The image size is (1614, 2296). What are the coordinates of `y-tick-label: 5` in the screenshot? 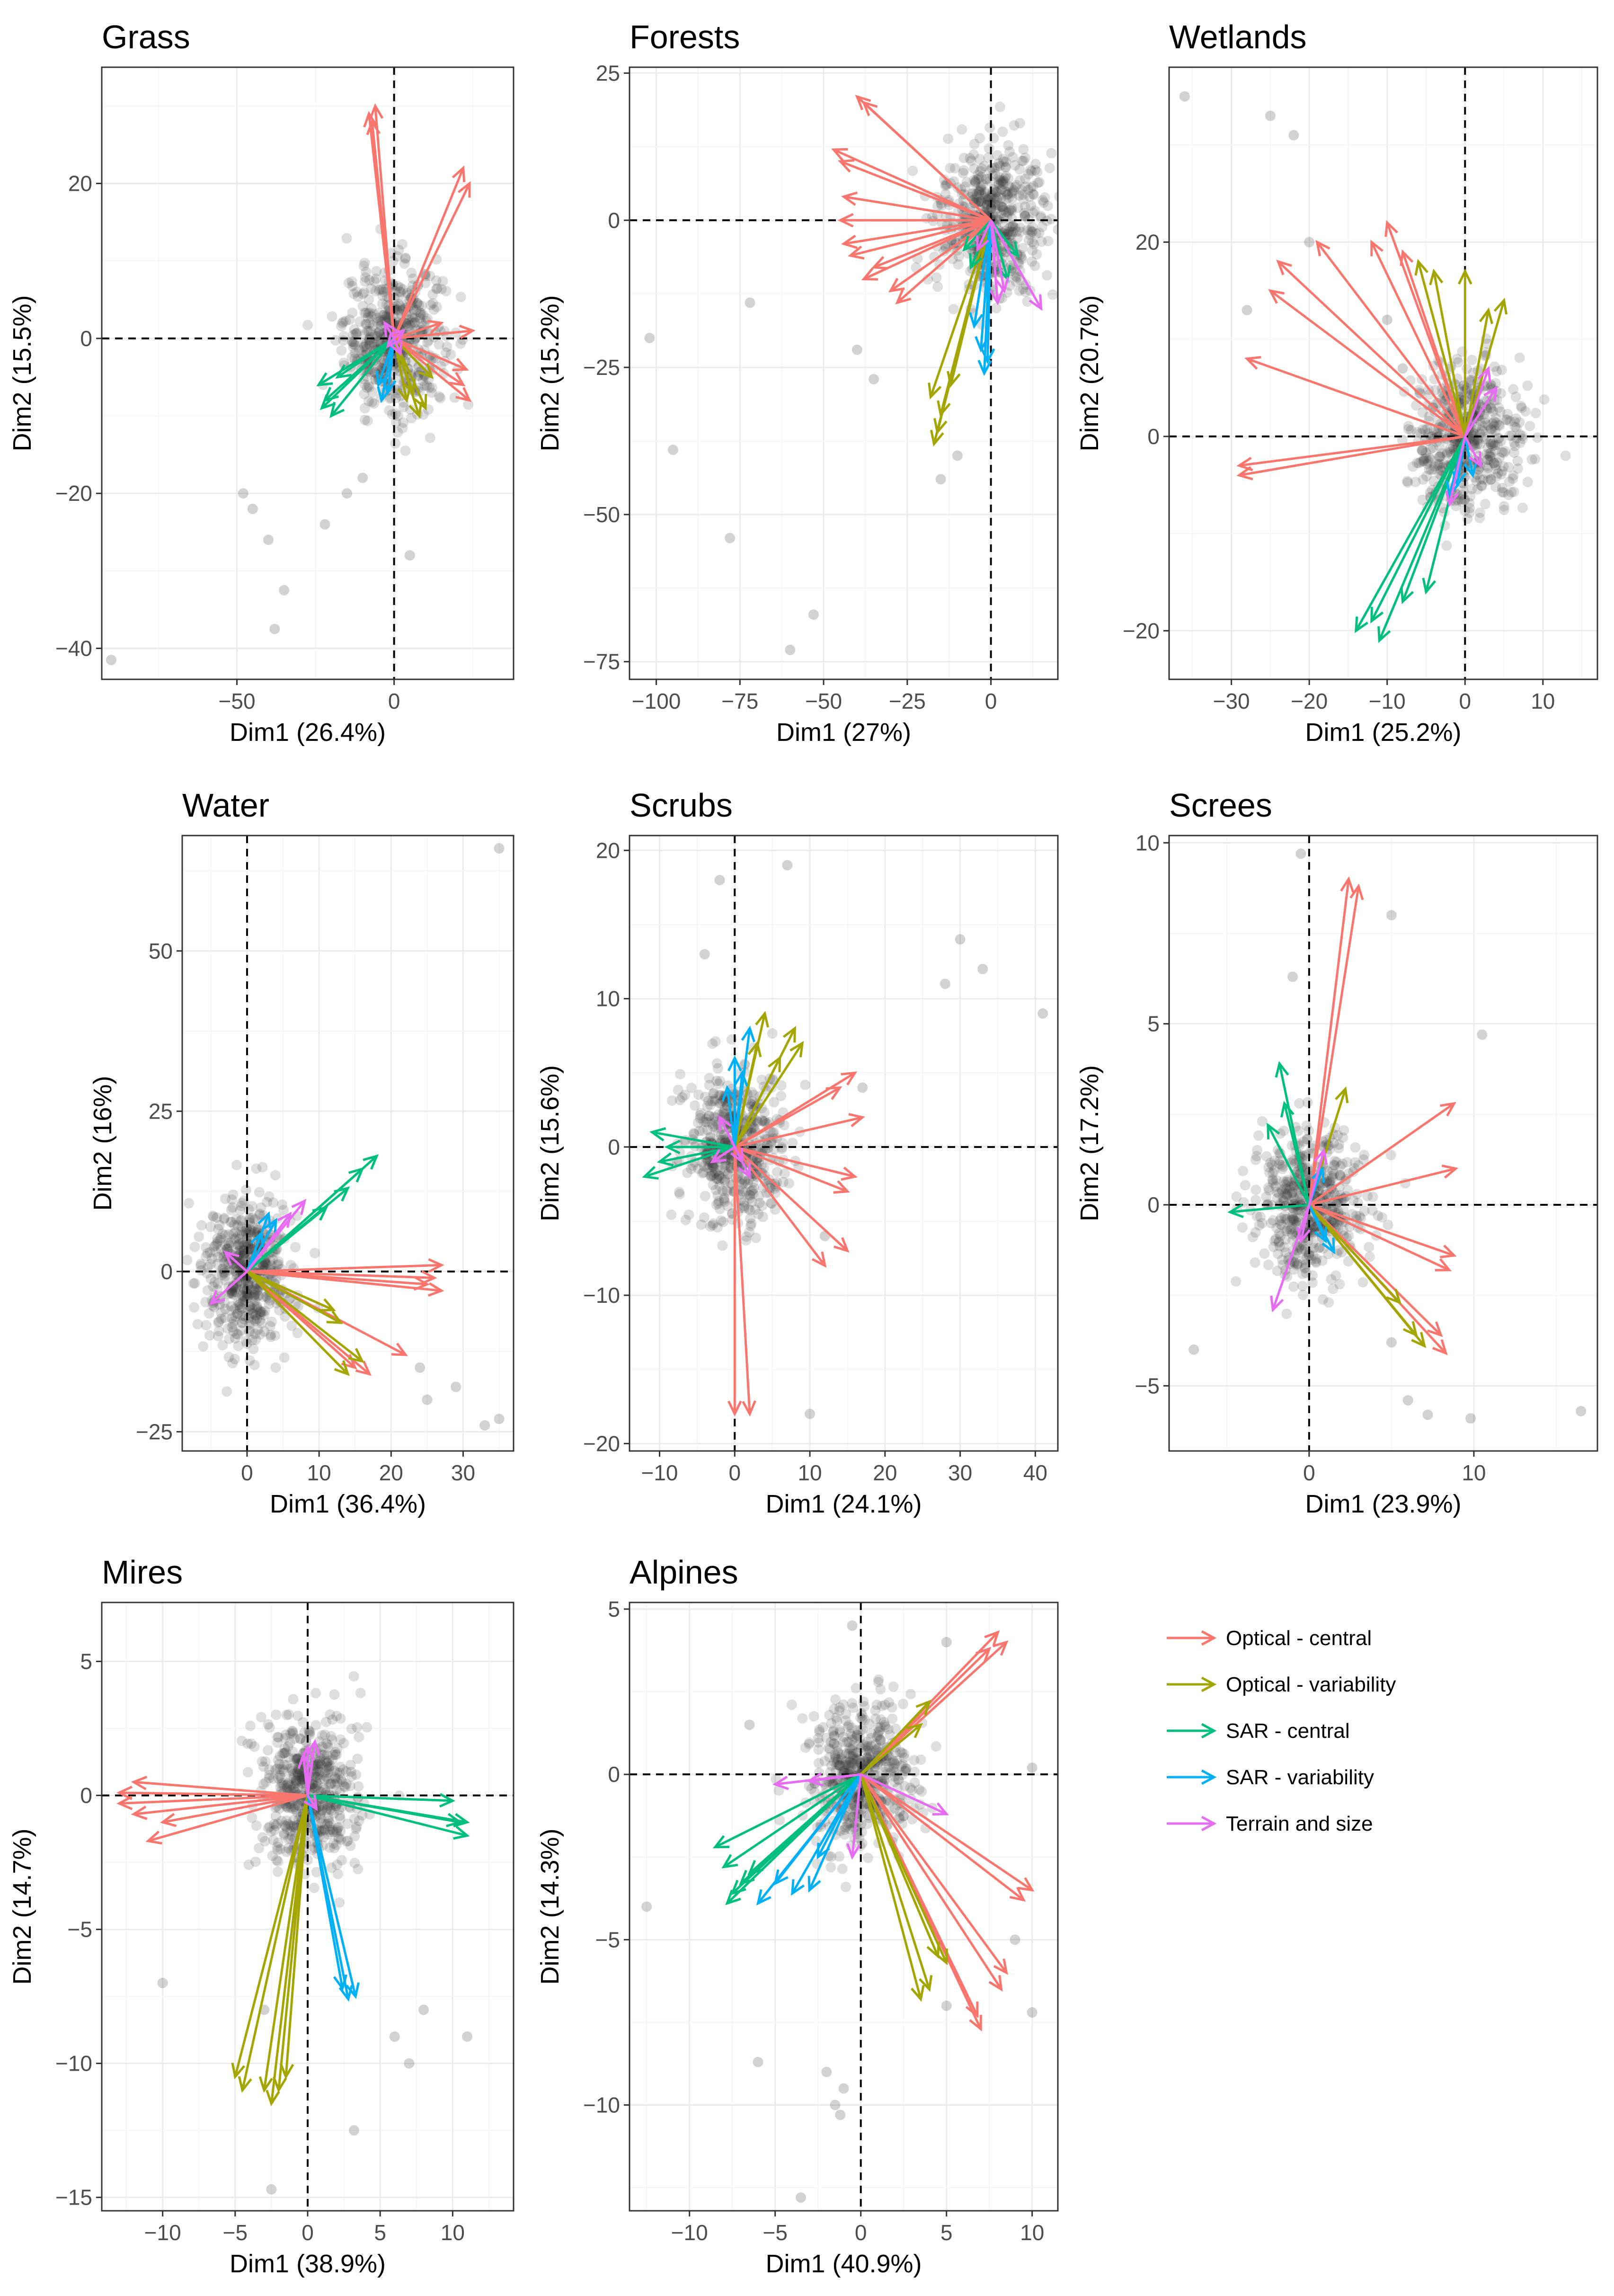 It's located at (86, 1661).